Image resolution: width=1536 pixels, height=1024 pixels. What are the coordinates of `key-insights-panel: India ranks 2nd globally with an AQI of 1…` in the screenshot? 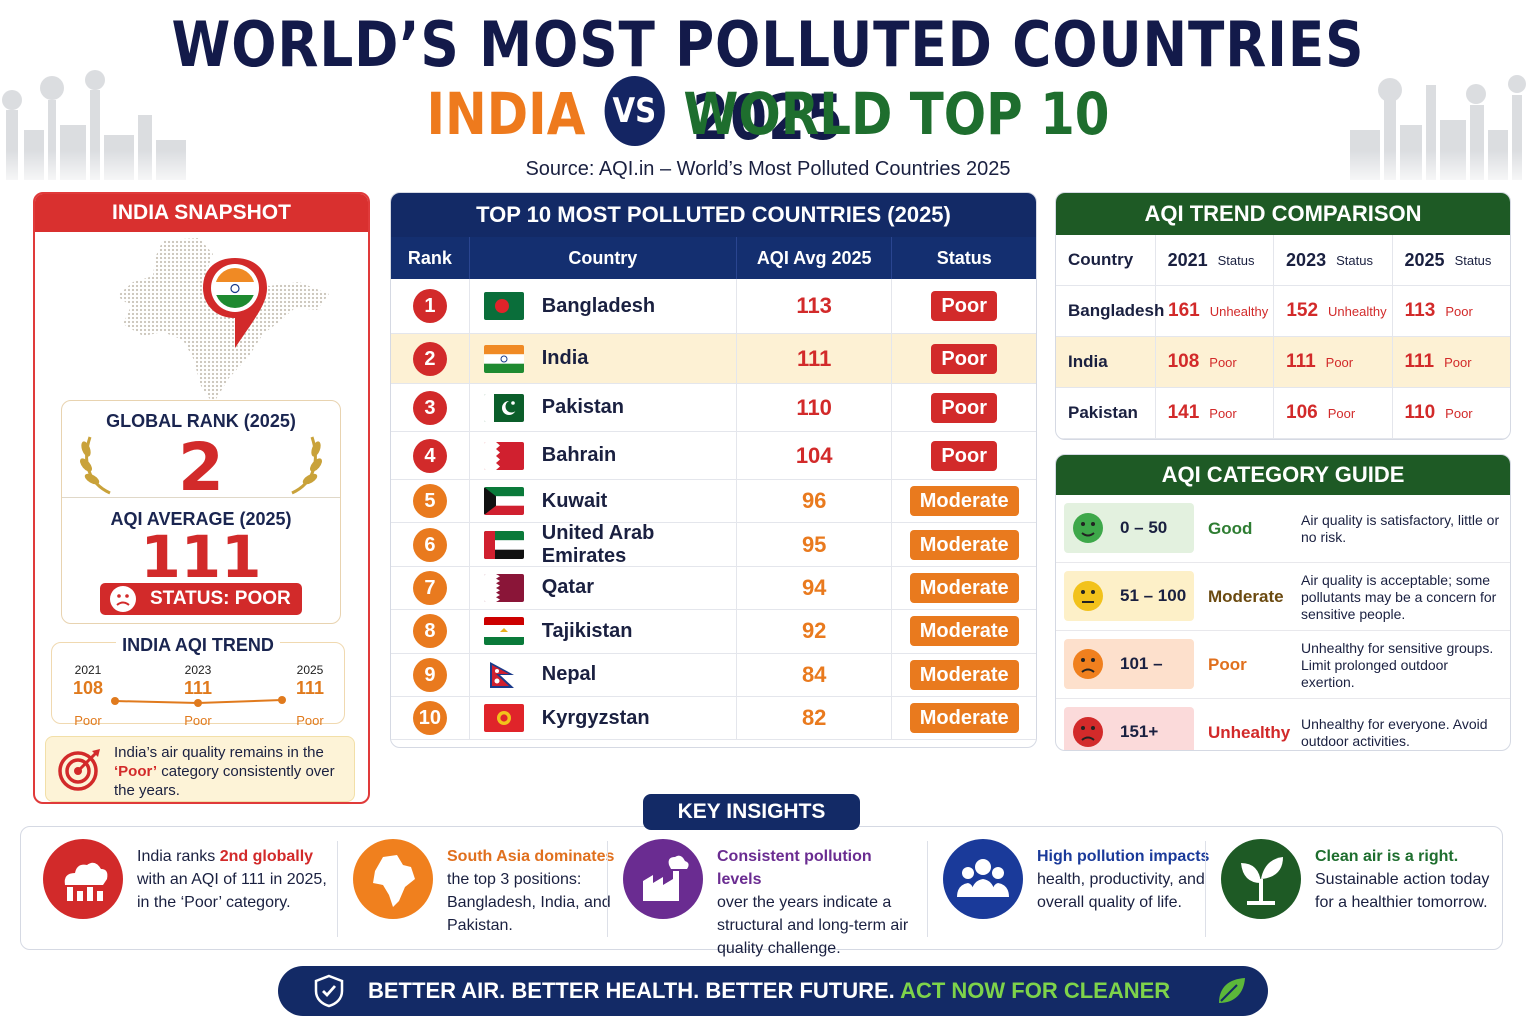 It's located at (761, 891).